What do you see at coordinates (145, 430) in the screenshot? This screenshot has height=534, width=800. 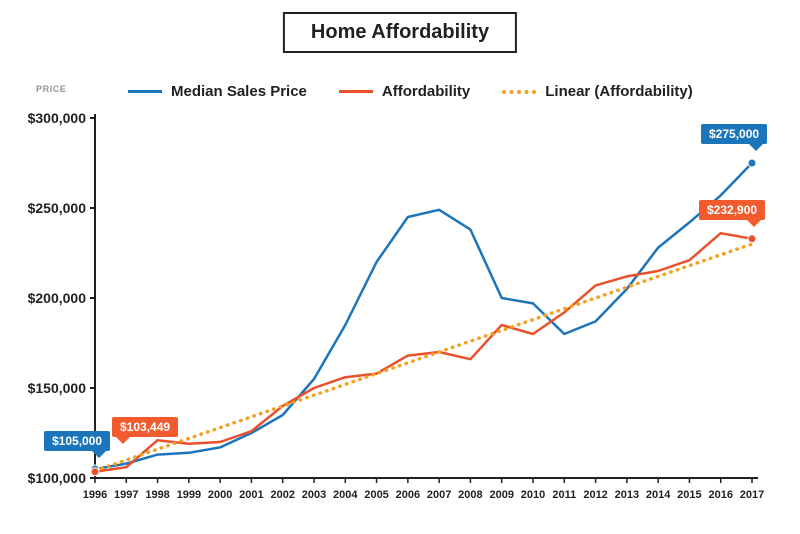 I see `callout-affordability-start-value: $103,449` at bounding box center [145, 430].